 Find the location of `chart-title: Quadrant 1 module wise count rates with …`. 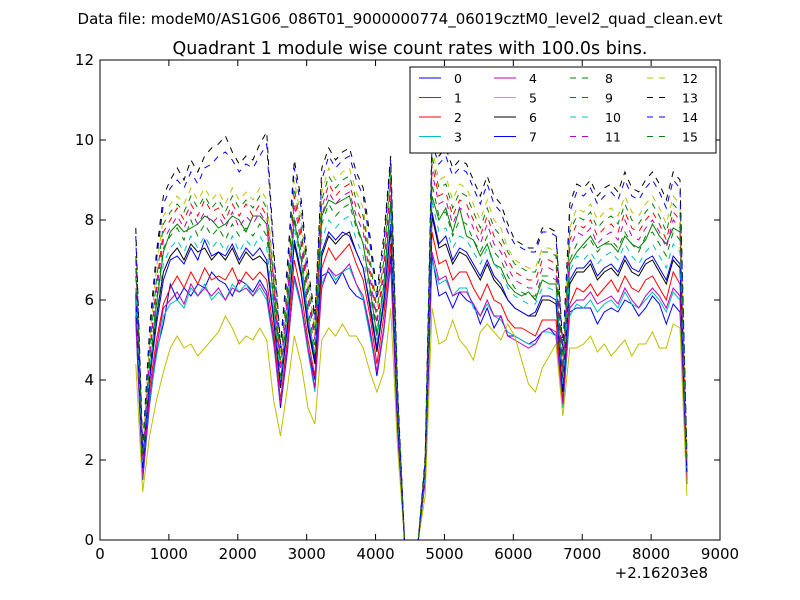

chart-title: Quadrant 1 module wise count rates with … is located at coordinates (410, 49).